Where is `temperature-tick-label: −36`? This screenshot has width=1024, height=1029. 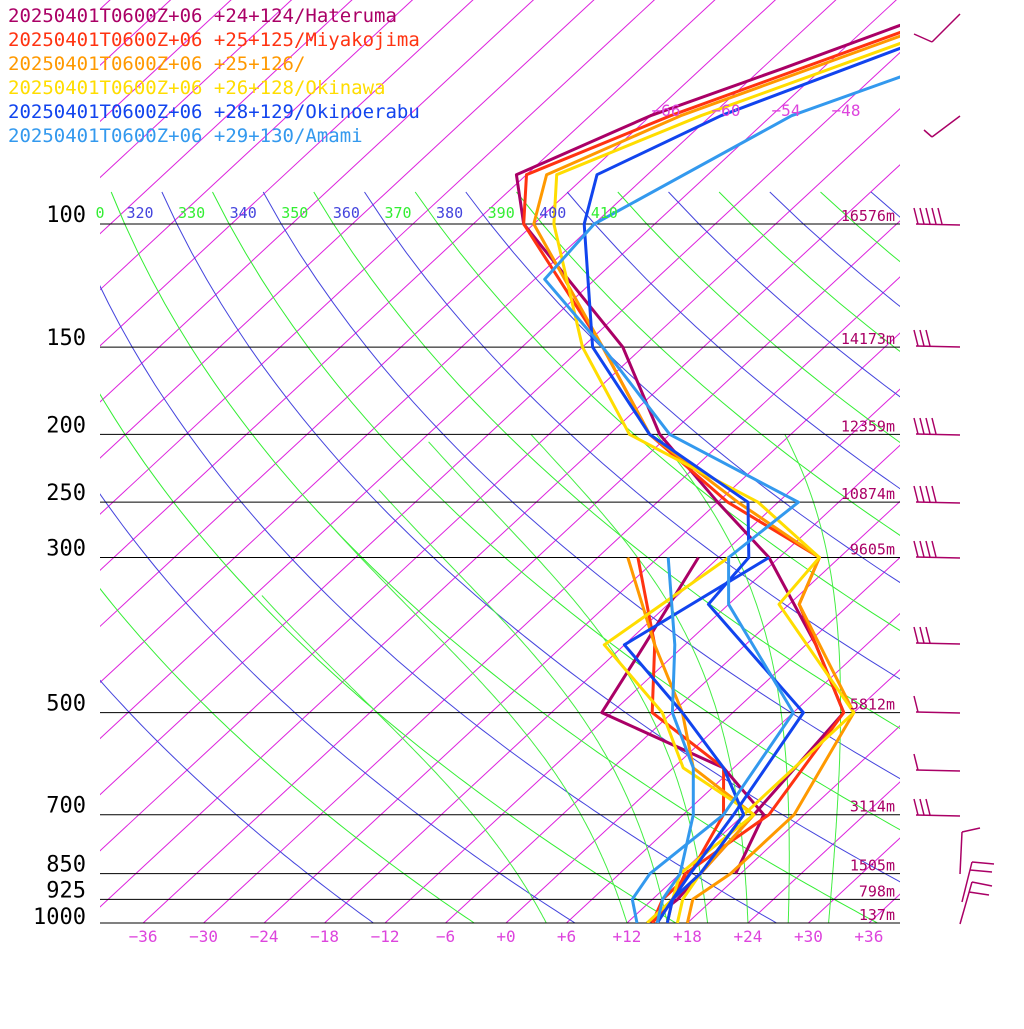
temperature-tick-label: −36 is located at coordinates (143, 936).